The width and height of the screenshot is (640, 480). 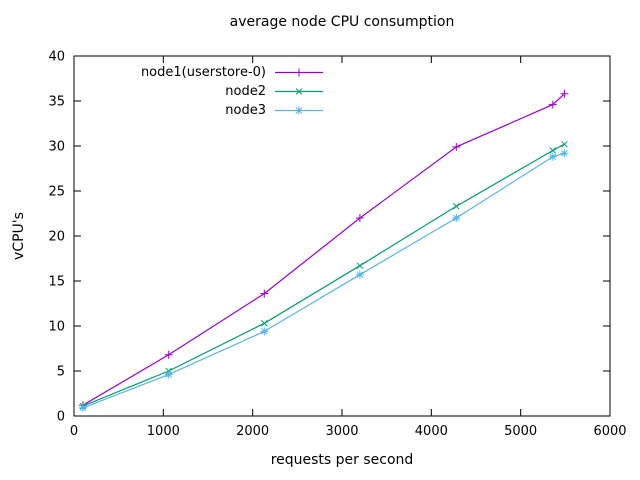 I want to click on legend-item-node3: node3, so click(x=216, y=110).